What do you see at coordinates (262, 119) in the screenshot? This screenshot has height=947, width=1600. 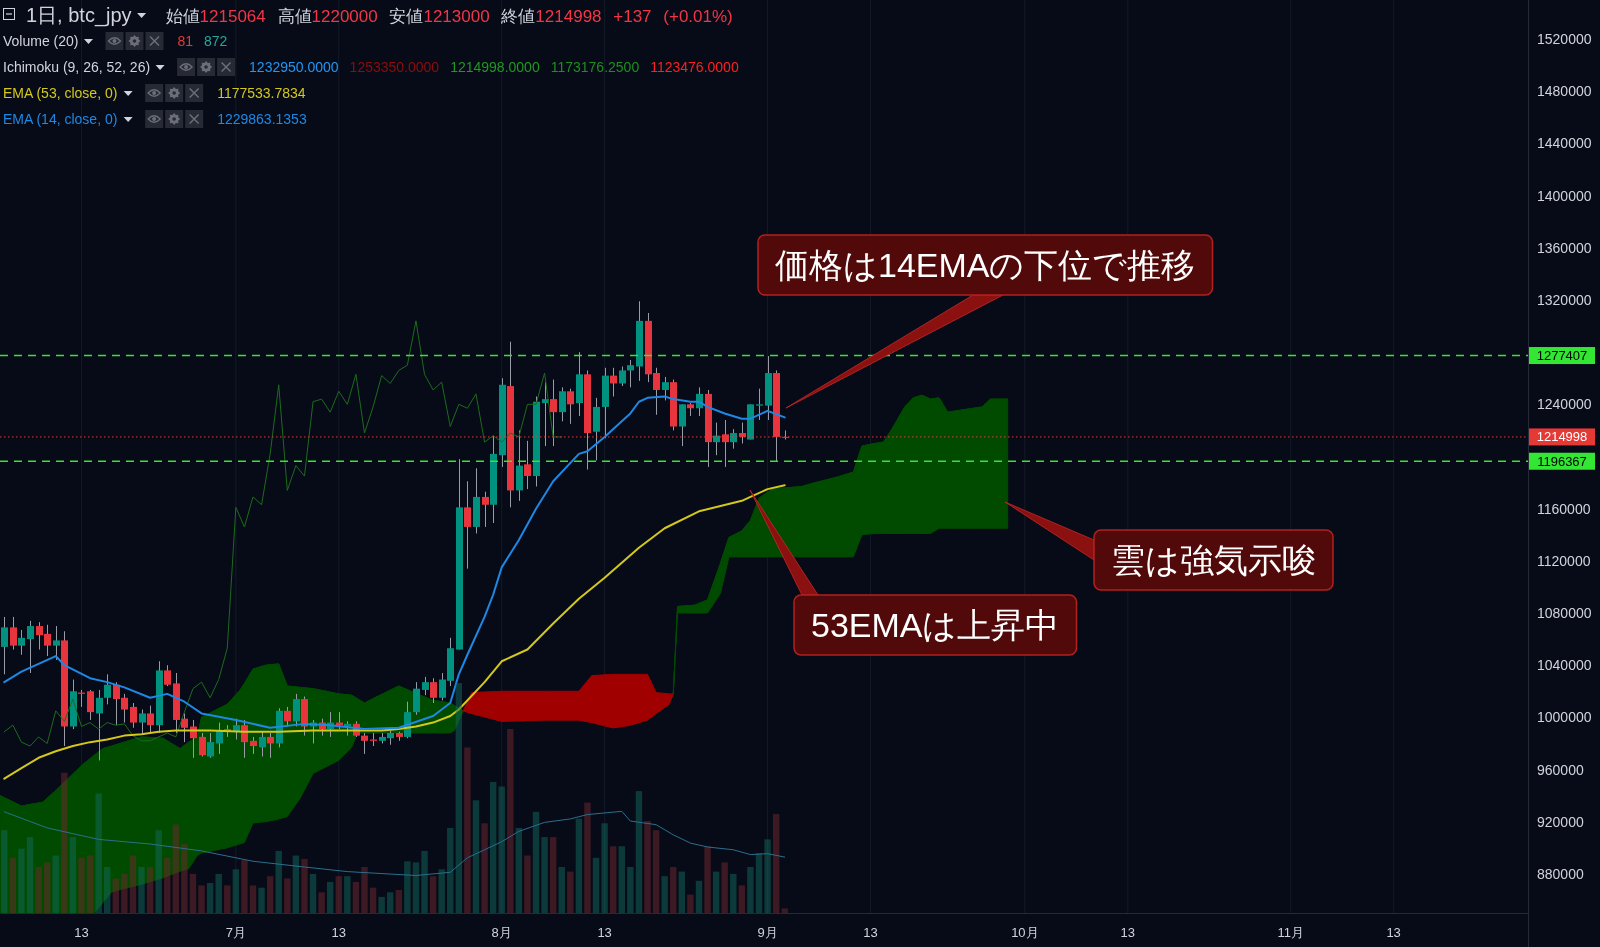 I see `annotation: 1229863.1353` at bounding box center [262, 119].